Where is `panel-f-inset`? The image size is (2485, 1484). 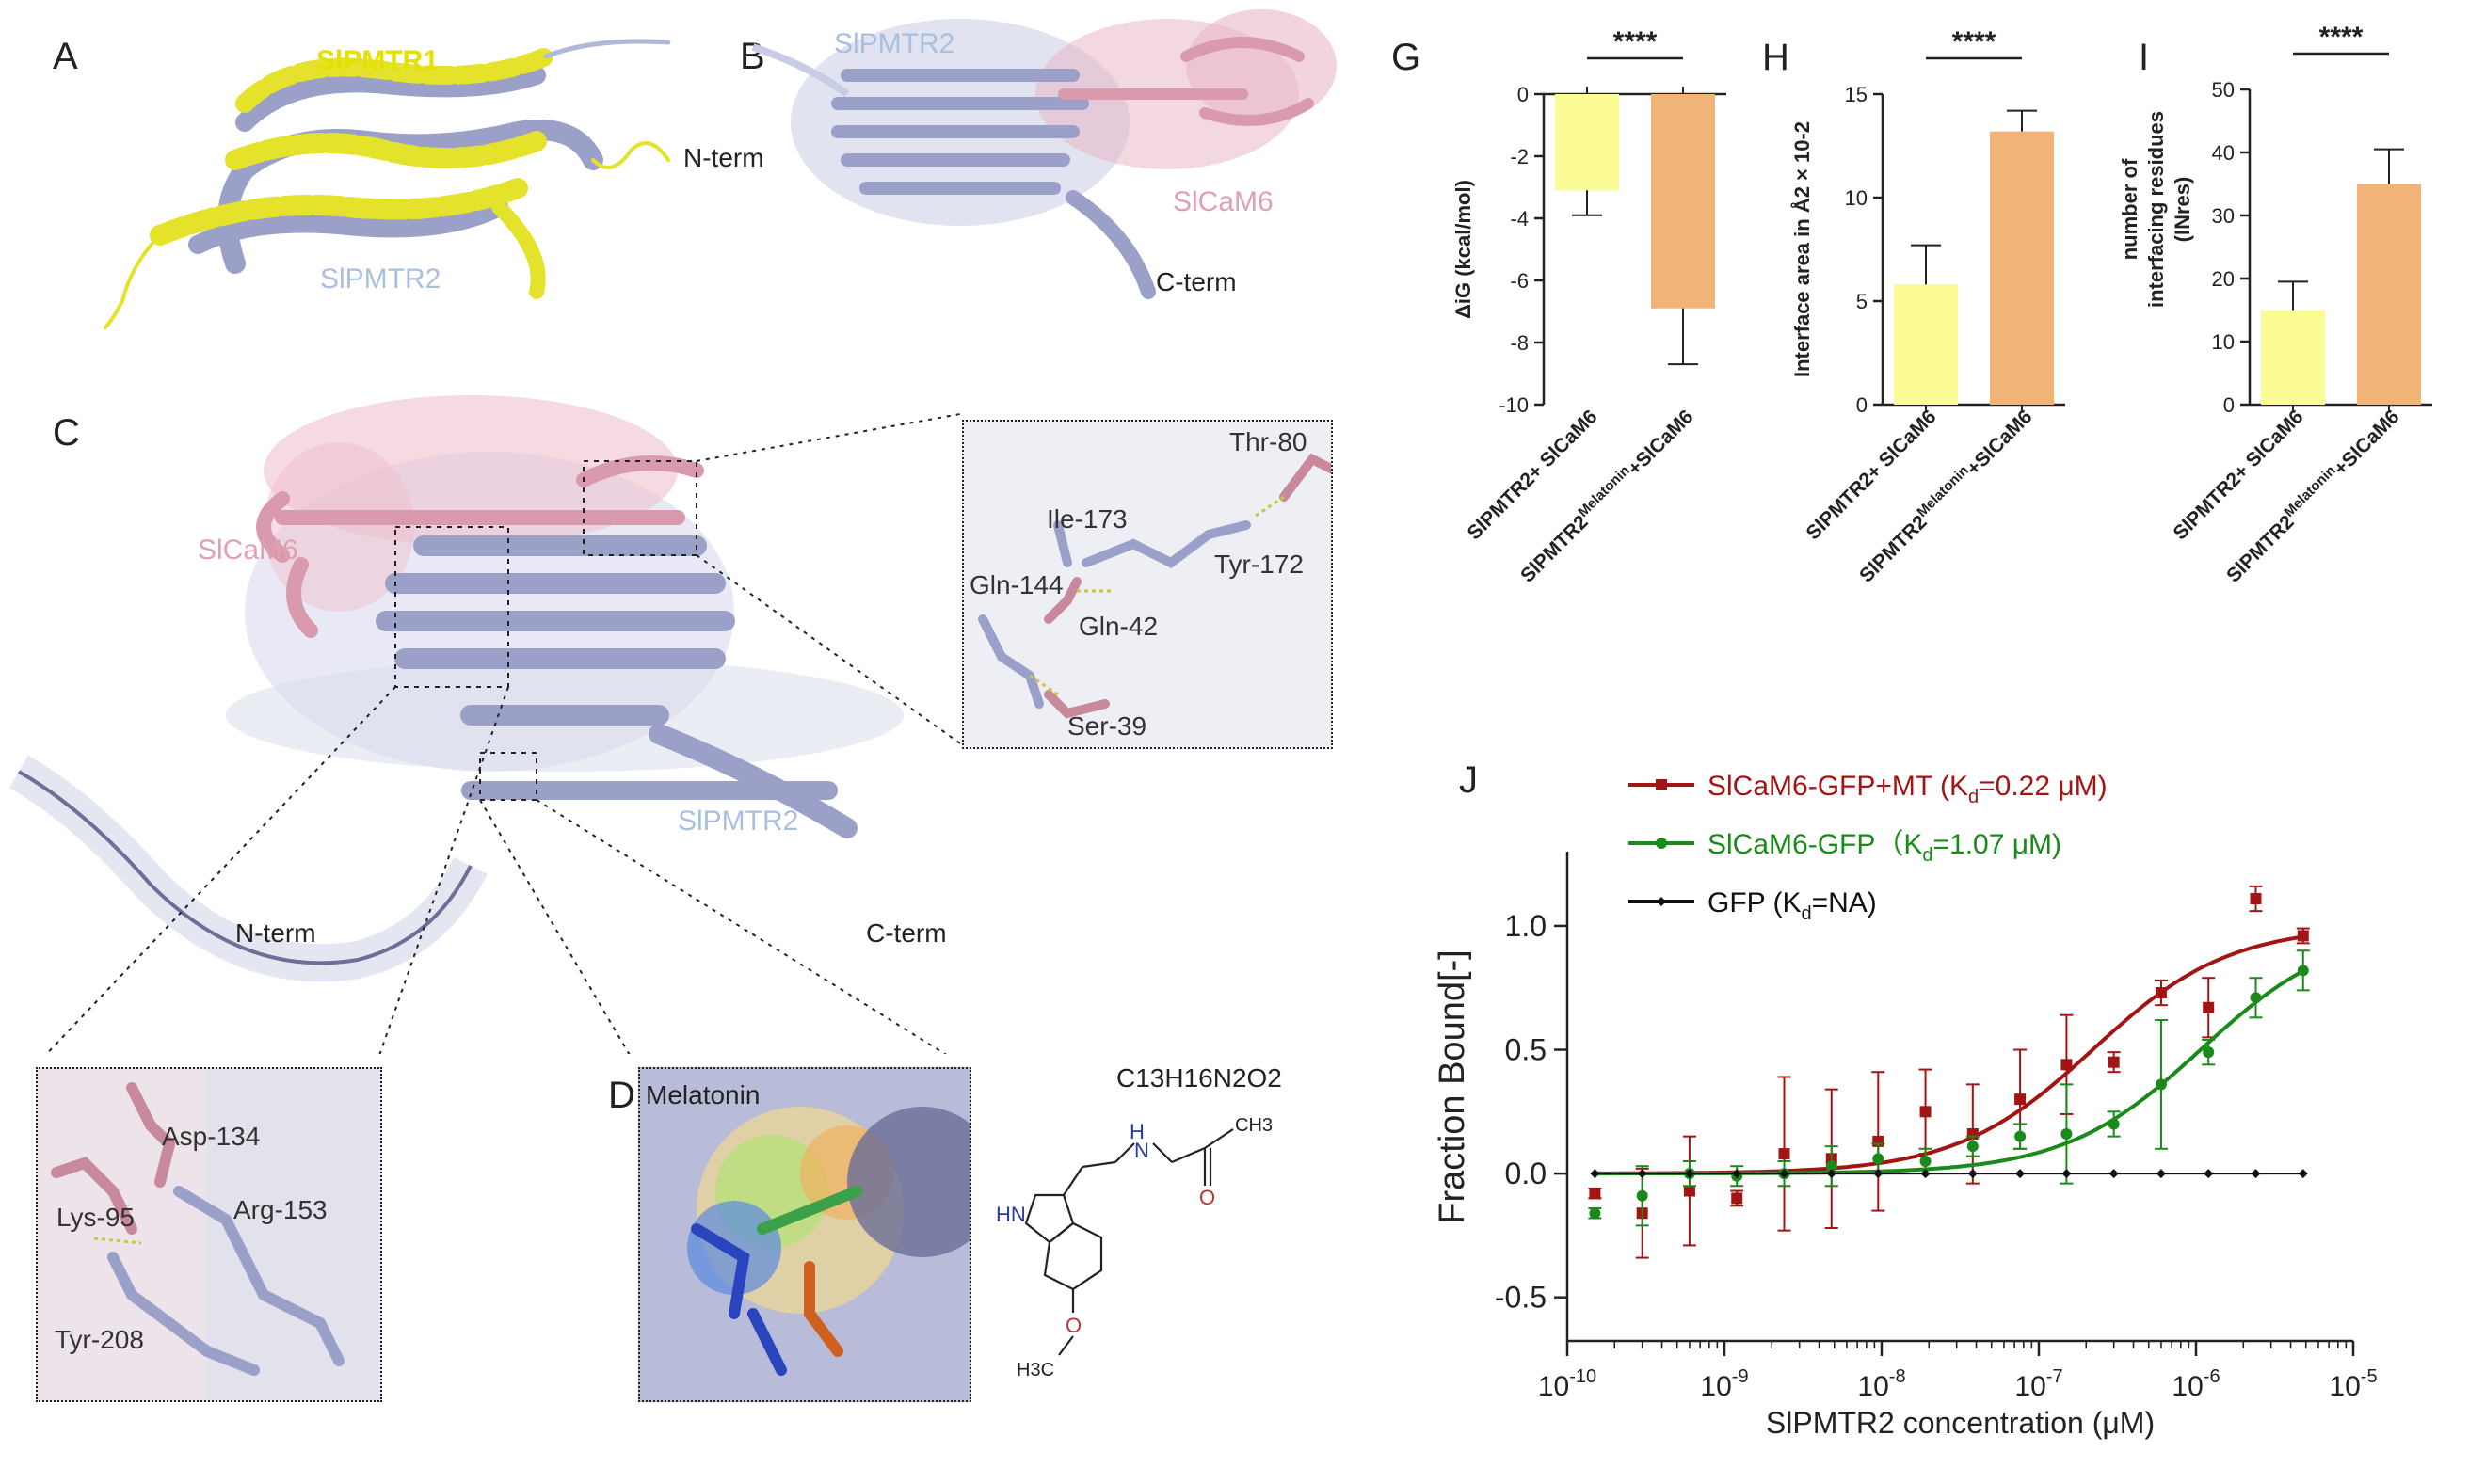 panel-f-inset is located at coordinates (209, 1234).